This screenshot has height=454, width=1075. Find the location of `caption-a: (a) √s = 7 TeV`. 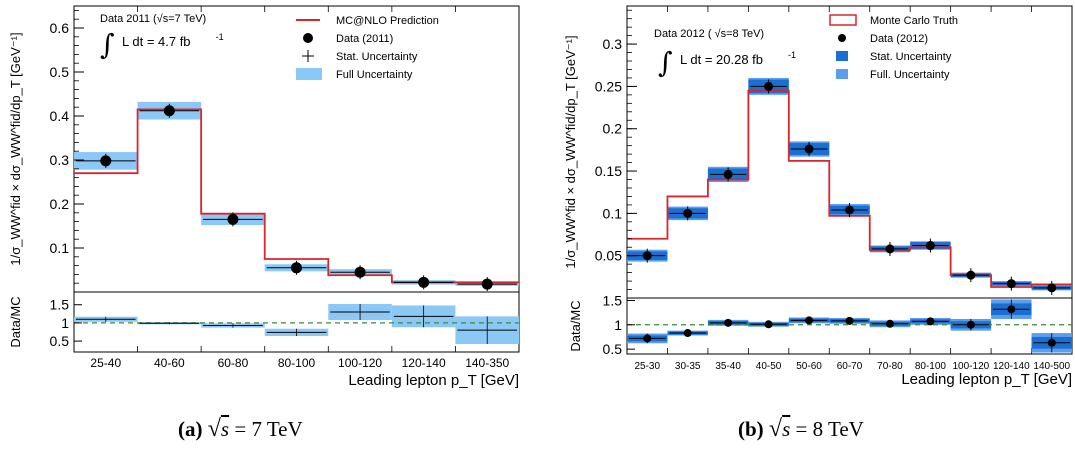

caption-a: (a) √s = 7 TeV is located at coordinates (240, 429).